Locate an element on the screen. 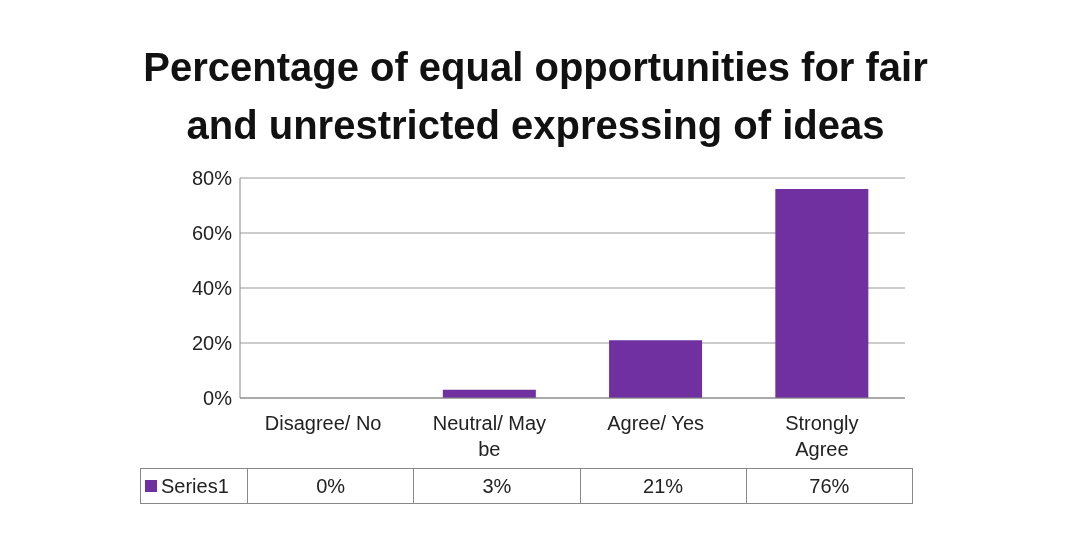 This screenshot has height=557, width=1071. data-label: 21% is located at coordinates (663, 486).